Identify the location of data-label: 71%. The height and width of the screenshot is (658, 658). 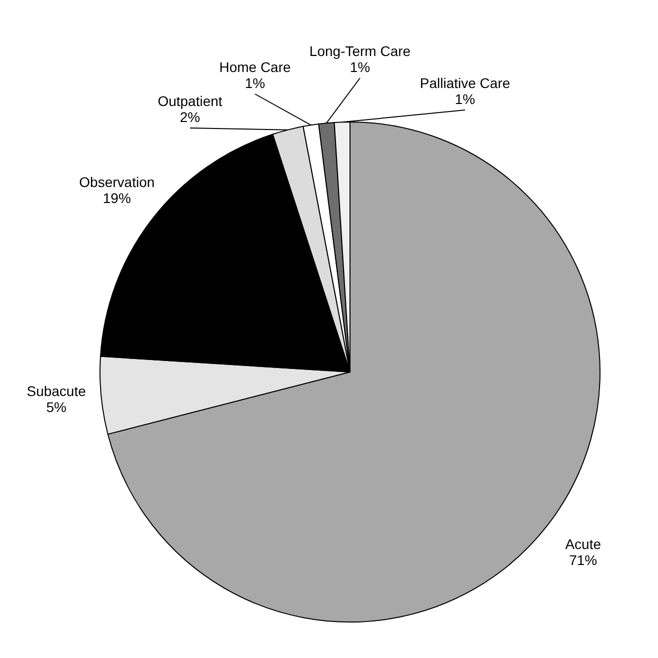
(583, 560).